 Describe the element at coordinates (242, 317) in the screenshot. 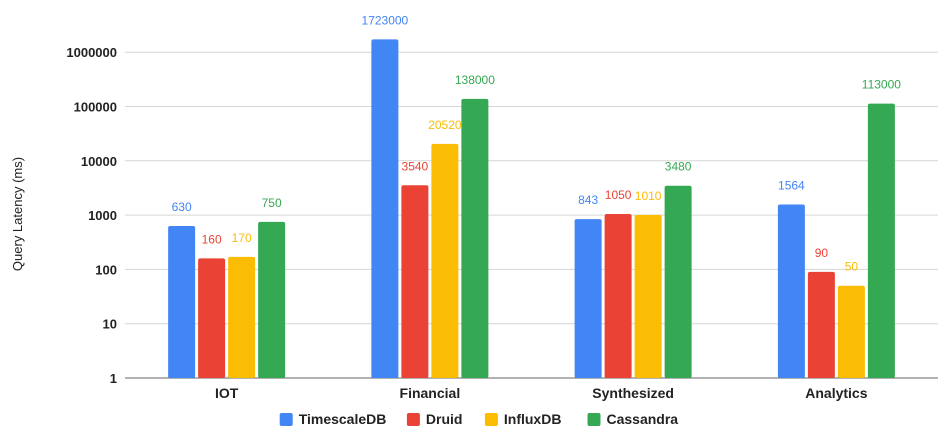

I see `bar-influxdb-iot` at that location.